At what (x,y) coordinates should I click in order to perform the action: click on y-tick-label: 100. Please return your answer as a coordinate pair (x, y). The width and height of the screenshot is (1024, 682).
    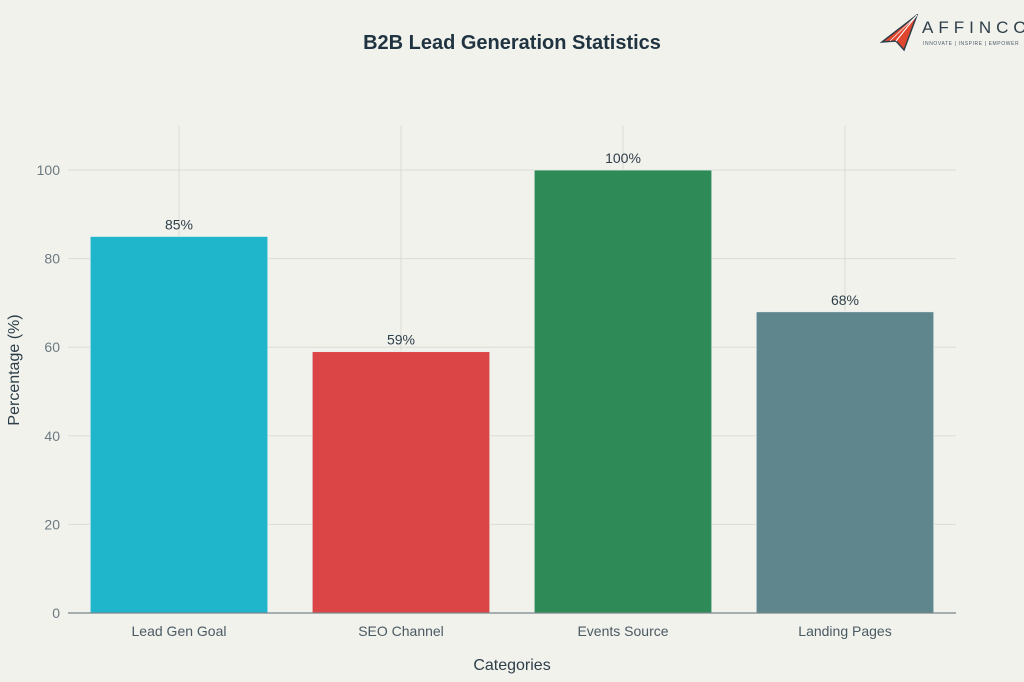
    Looking at the image, I should click on (49, 170).